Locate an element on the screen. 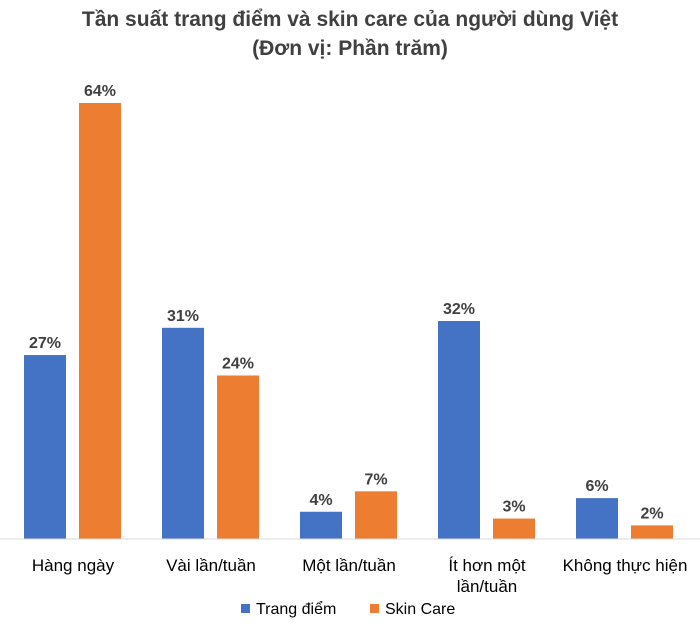 This screenshot has width=700, height=626. category-label-0: Hàng ngày is located at coordinates (73, 565).